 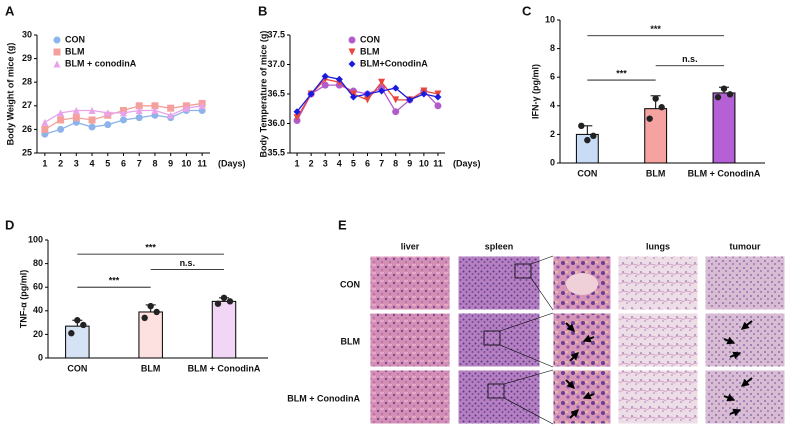 What do you see at coordinates (351, 341) in the screenshot?
I see `row-label: BLM` at bounding box center [351, 341].